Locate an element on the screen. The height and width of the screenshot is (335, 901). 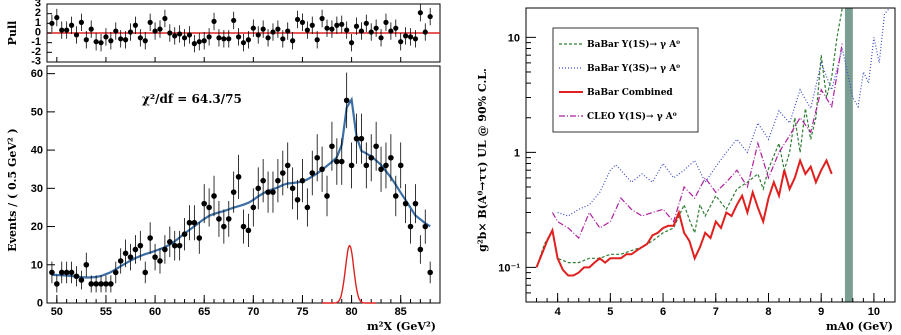
main-ytick-label: 10 is located at coordinates (37, 265).